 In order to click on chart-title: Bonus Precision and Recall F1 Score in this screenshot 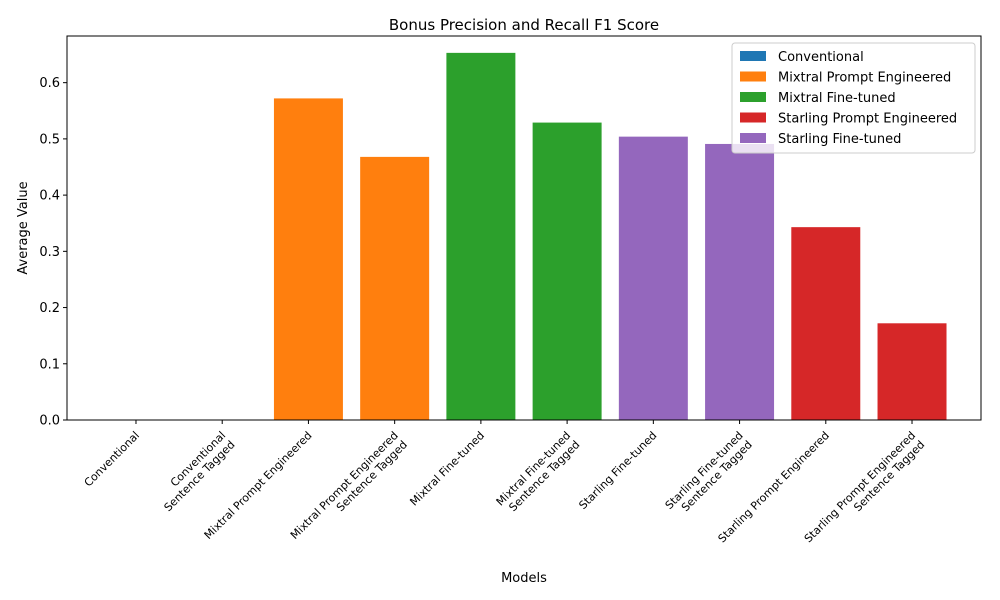, I will do `click(524, 25)`.